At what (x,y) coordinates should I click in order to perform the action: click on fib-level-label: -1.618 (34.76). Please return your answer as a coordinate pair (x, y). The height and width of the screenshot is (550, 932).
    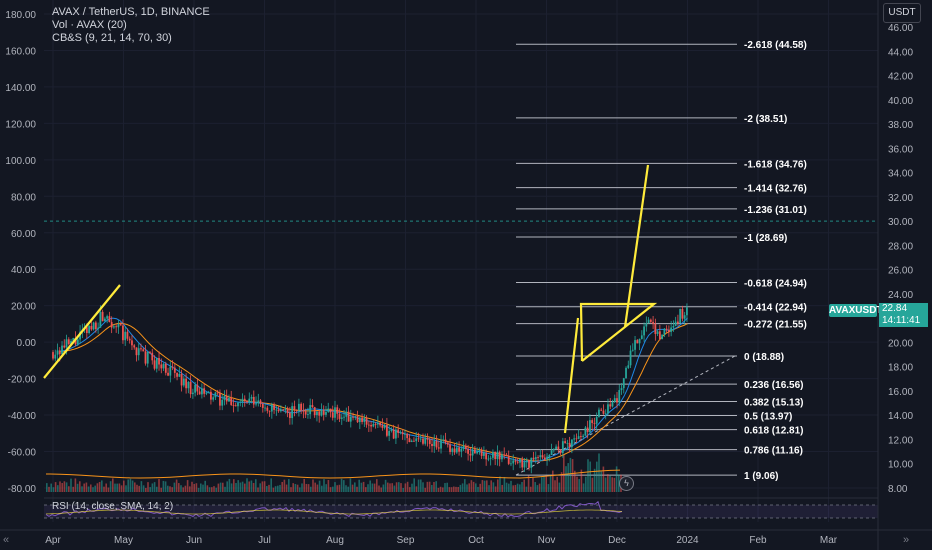
    Looking at the image, I should click on (775, 164).